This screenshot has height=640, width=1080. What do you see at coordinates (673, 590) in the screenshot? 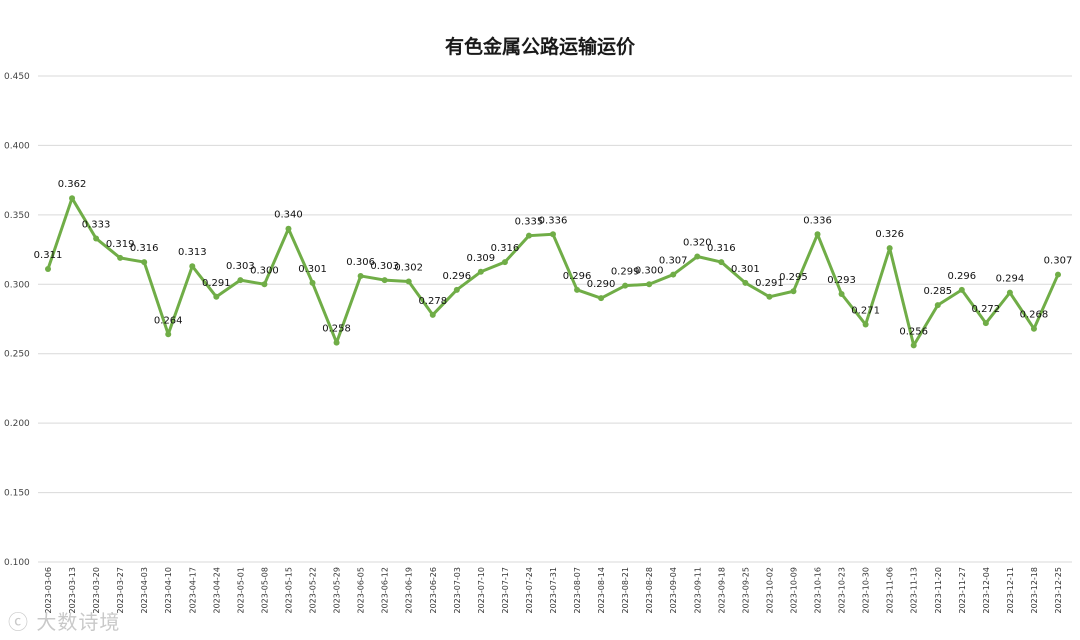
I see `x-tick-label: 2023-09-04` at bounding box center [673, 590].